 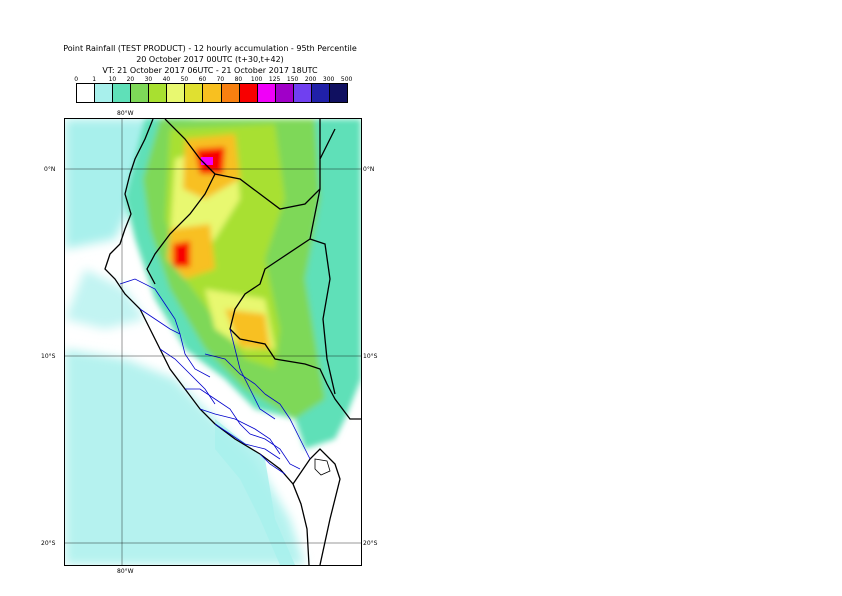 What do you see at coordinates (202, 79) in the screenshot?
I see `legend-tick-label: 60` at bounding box center [202, 79].